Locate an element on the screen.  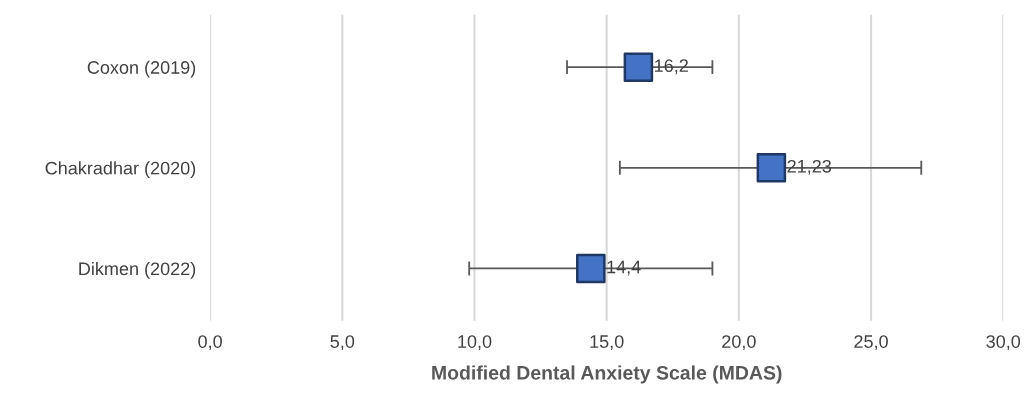
x-tick-label: 5,0 is located at coordinates (342, 343).